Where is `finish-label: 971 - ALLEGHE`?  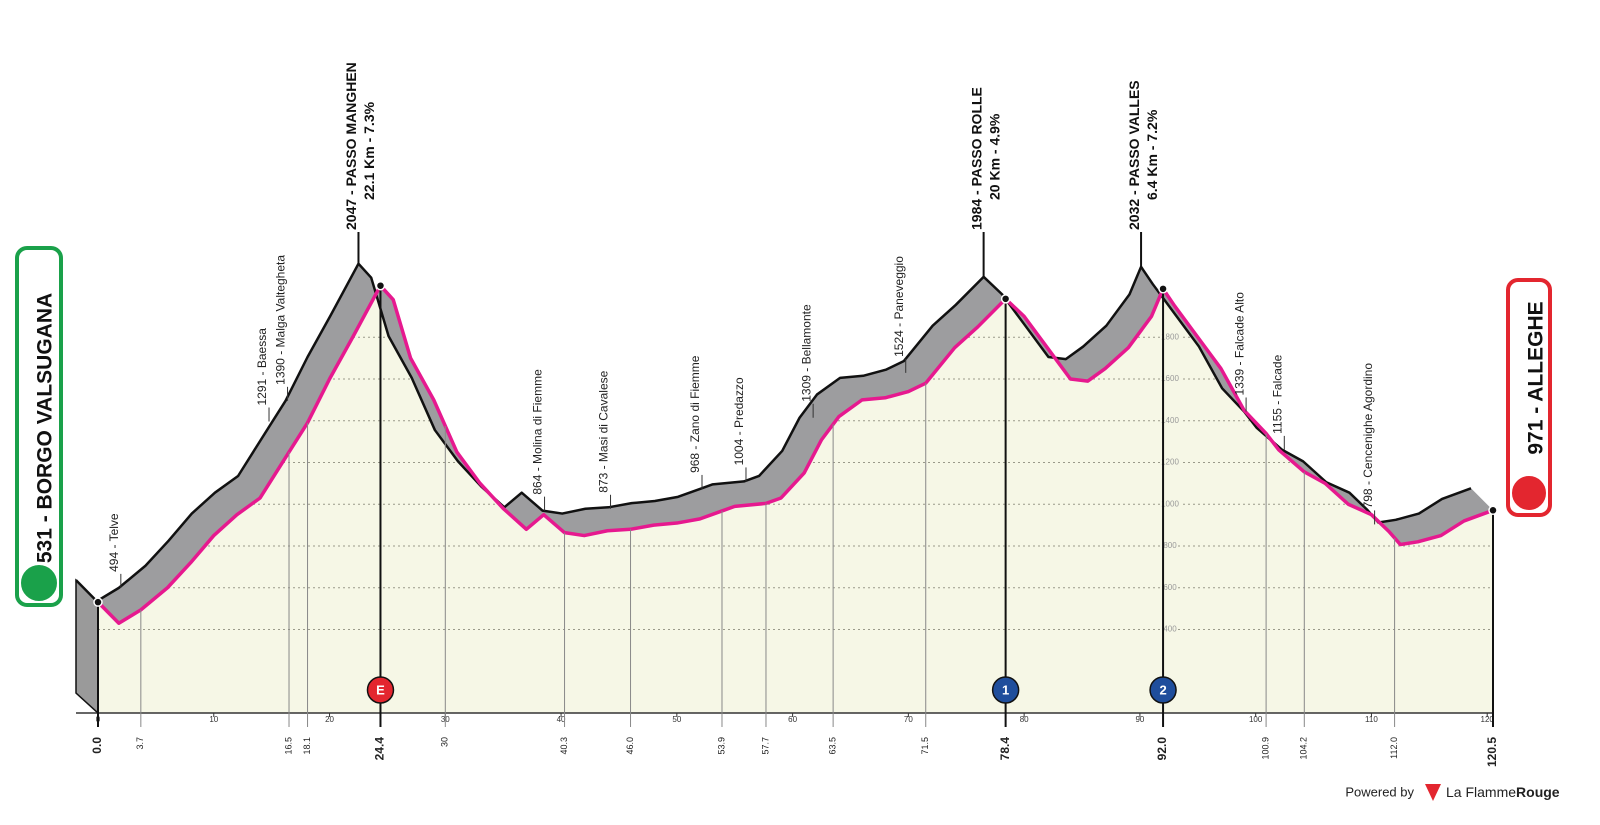
finish-label: 971 - ALLEGHE is located at coordinates (1536, 377).